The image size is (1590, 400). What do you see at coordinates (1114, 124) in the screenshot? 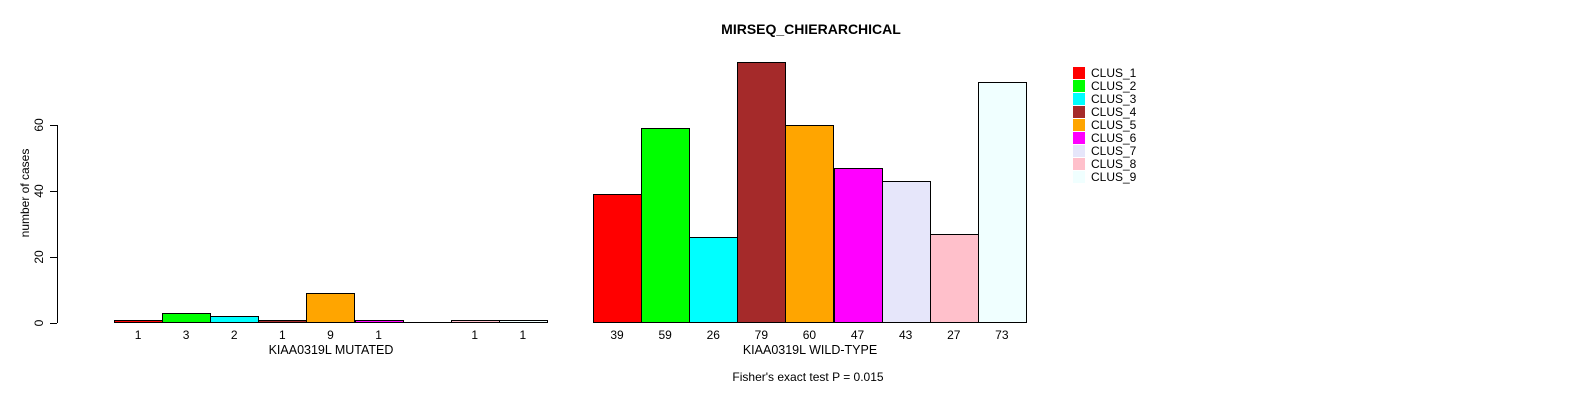
I see `legend-label: CLUS_5` at bounding box center [1114, 124].